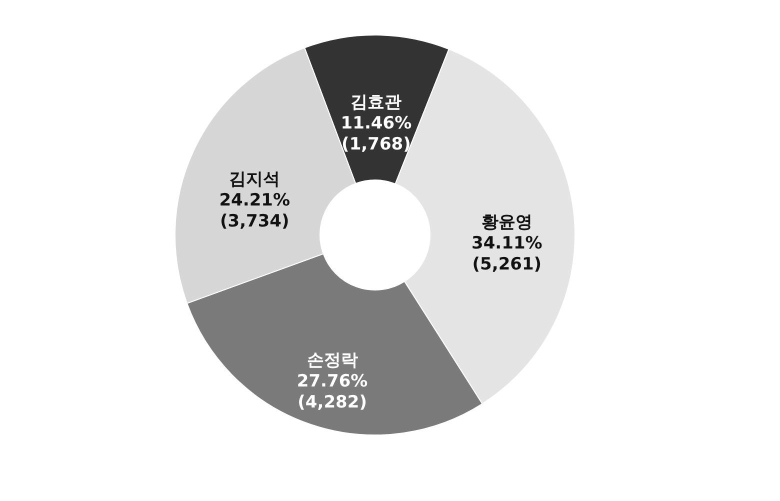 The image size is (780, 501). What do you see at coordinates (376, 102) in the screenshot?
I see `slice-label: 김효관` at bounding box center [376, 102].